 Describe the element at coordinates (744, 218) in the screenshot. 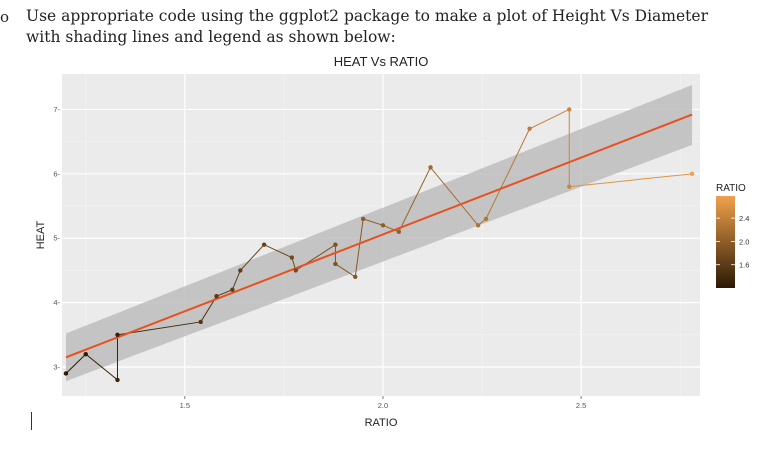

I see `legend-tick-label: 2.4` at that location.